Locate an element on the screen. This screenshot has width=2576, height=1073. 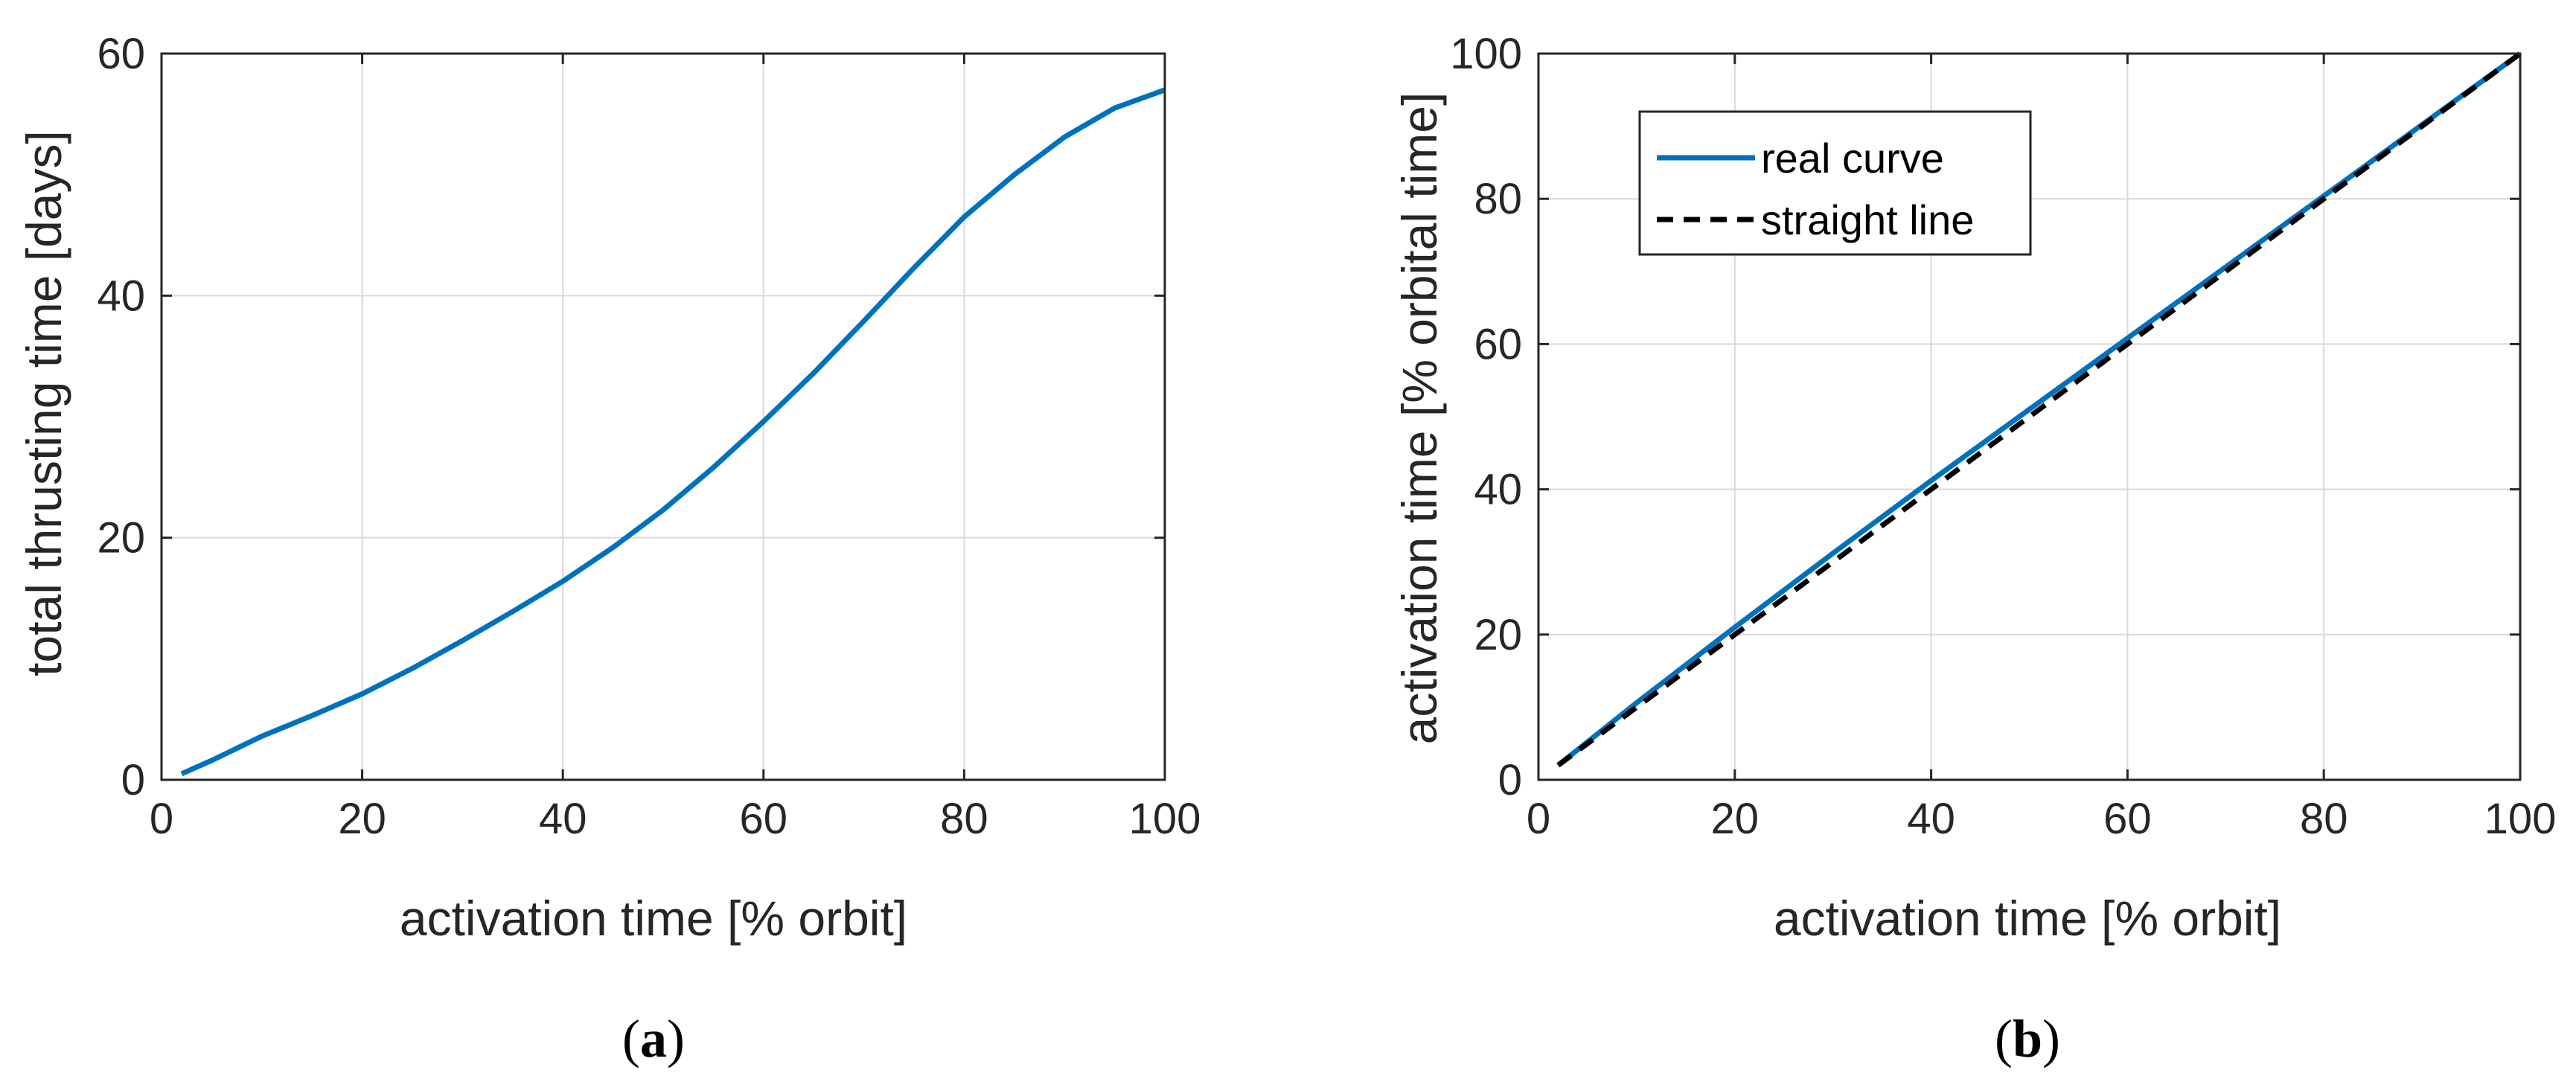
legend-label-straight-line: straight line is located at coordinates (1867, 219).